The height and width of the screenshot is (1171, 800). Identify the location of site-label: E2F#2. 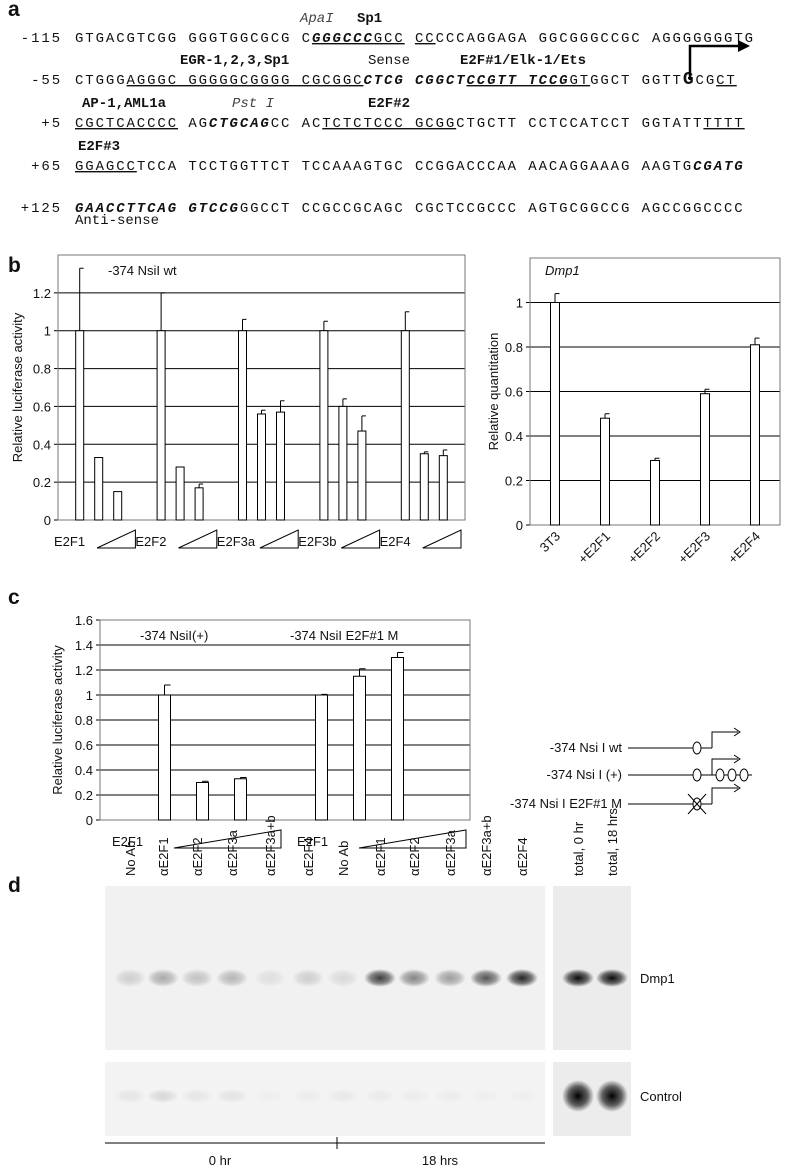
(389, 104).